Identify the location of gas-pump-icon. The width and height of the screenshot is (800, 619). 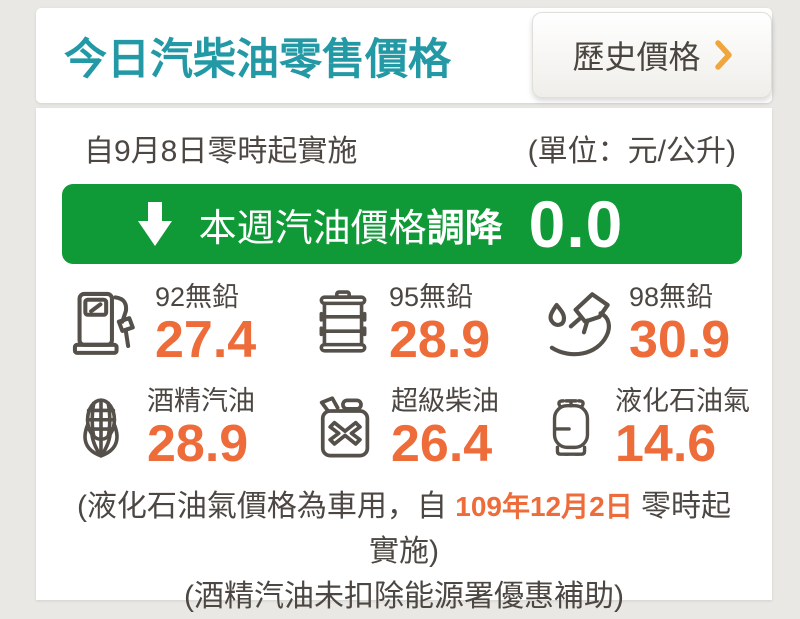
(103, 323).